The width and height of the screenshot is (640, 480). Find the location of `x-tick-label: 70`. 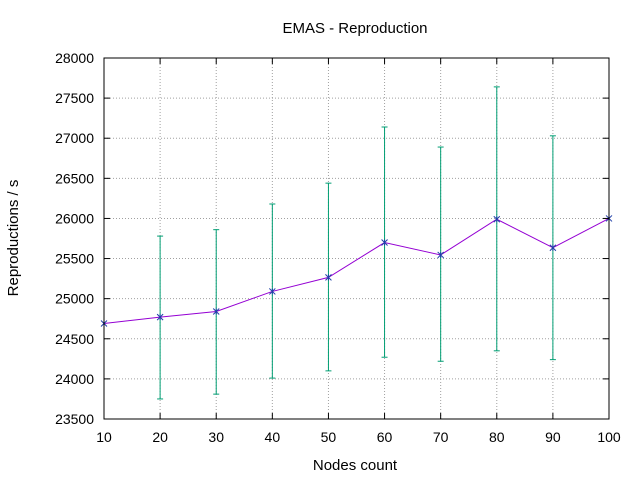

x-tick-label: 70 is located at coordinates (441, 437).